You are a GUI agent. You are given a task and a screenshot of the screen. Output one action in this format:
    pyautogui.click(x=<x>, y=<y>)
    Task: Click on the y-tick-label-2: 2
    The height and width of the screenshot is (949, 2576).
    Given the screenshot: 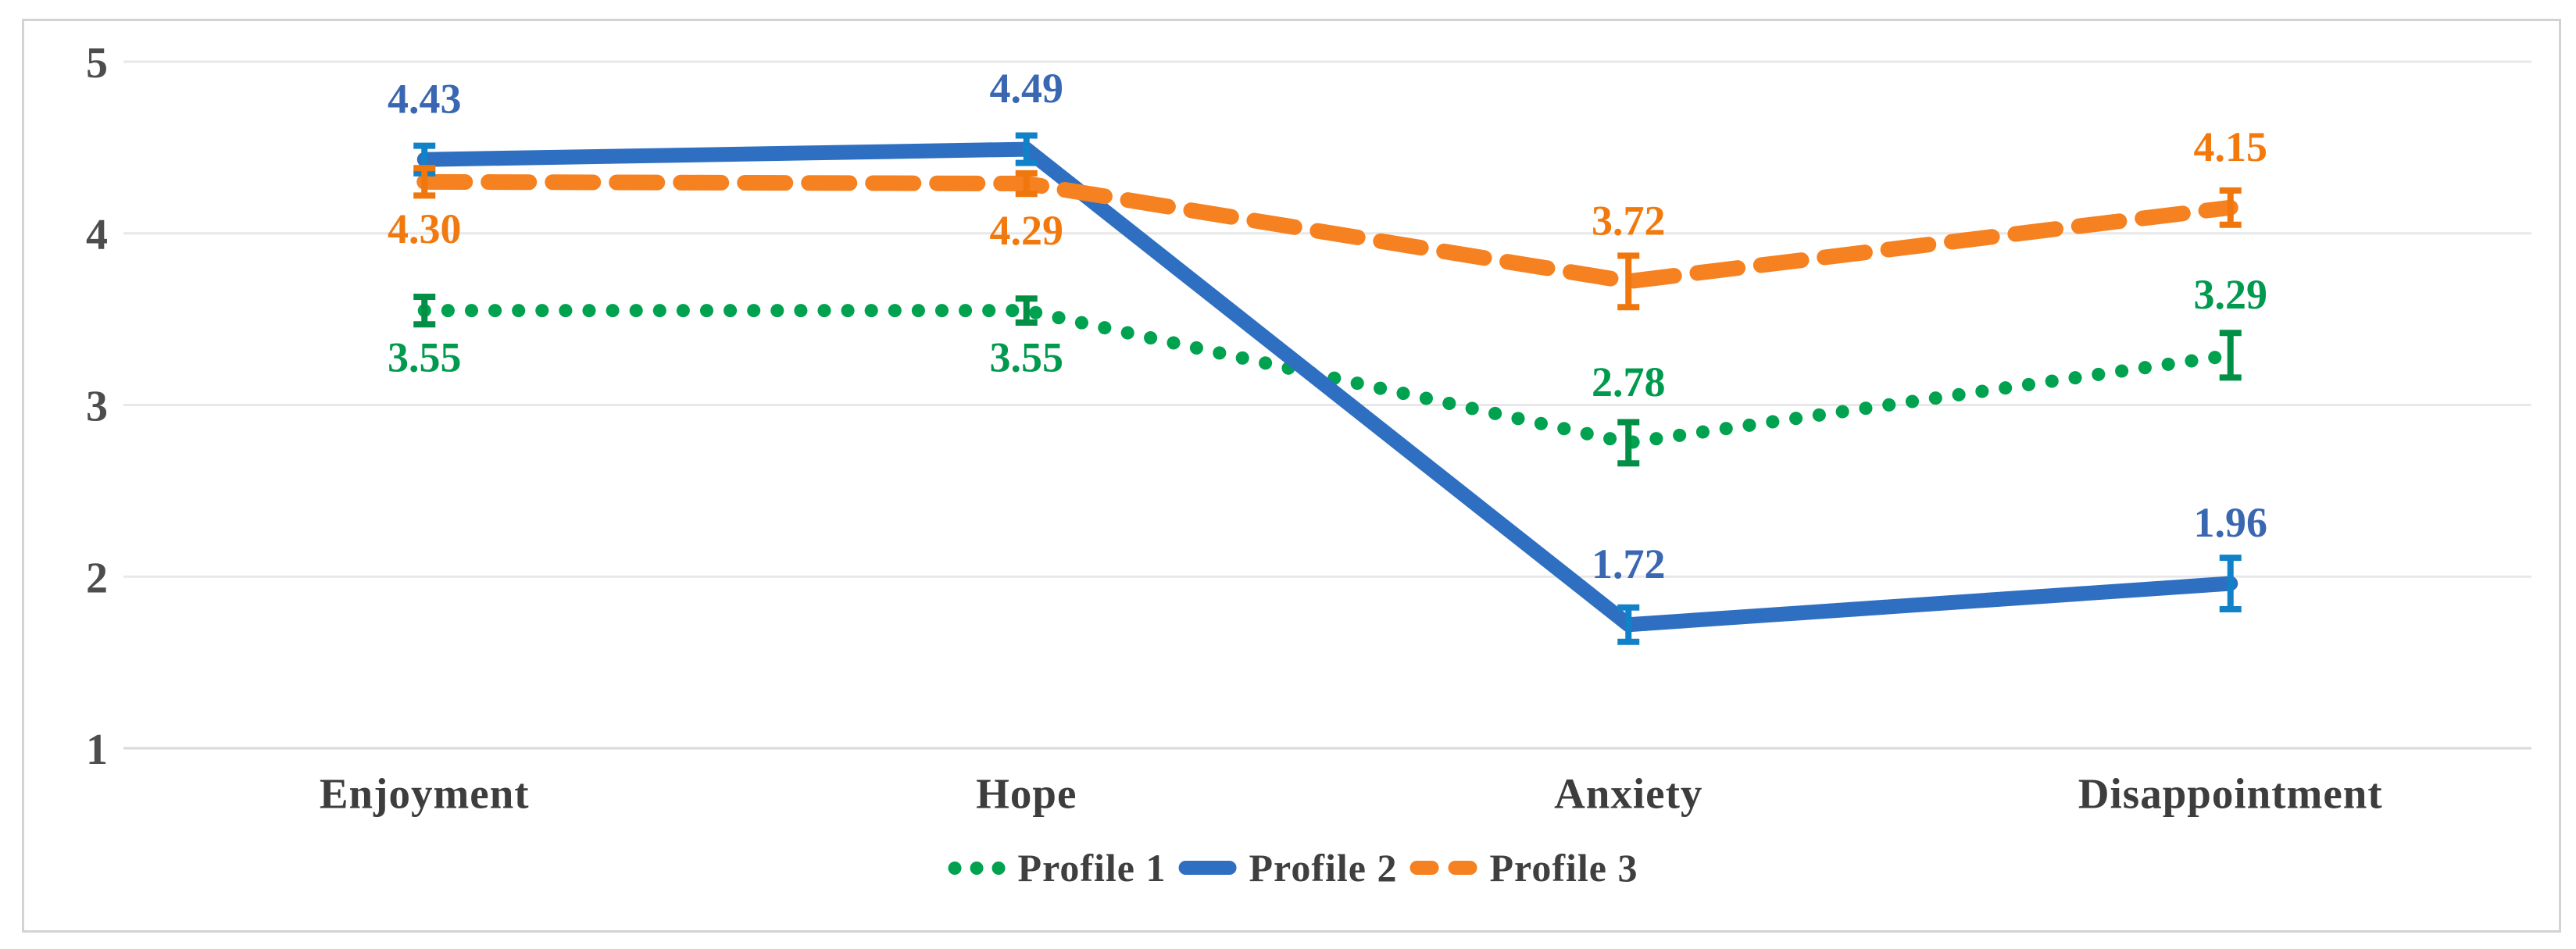 What is the action you would take?
    pyautogui.click(x=97, y=578)
    